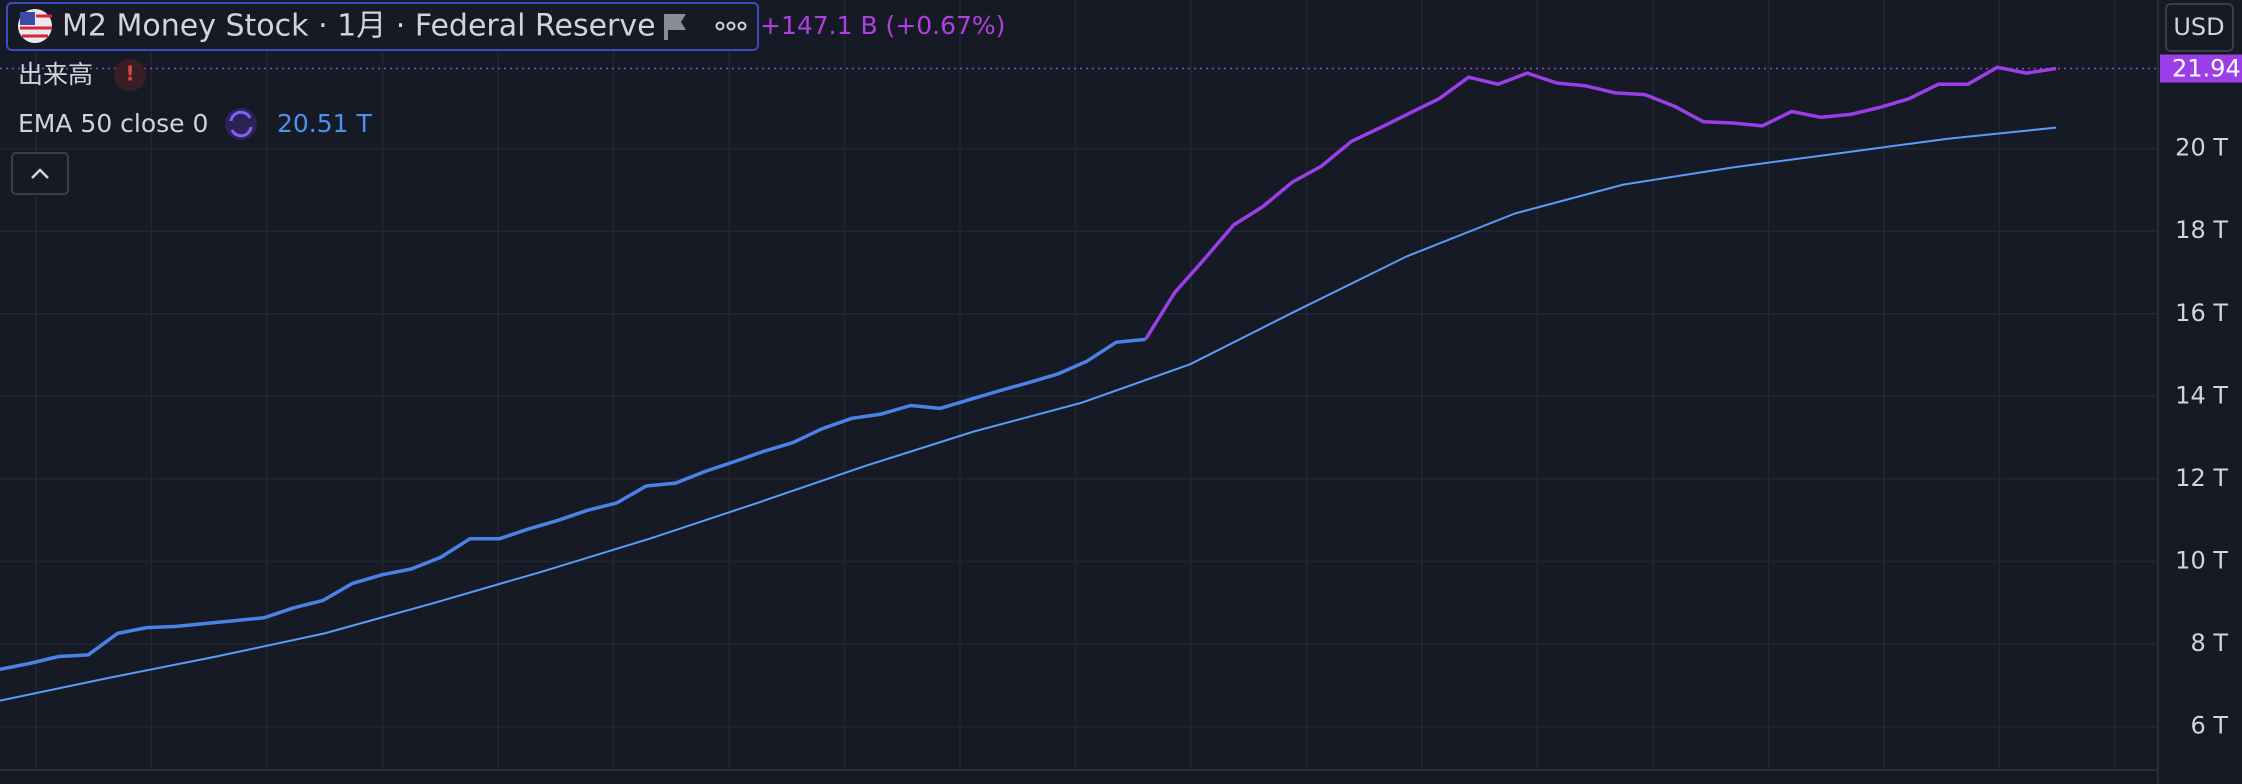 Image resolution: width=2242 pixels, height=784 pixels. Describe the element at coordinates (731, 26) in the screenshot. I see `more-button` at that location.